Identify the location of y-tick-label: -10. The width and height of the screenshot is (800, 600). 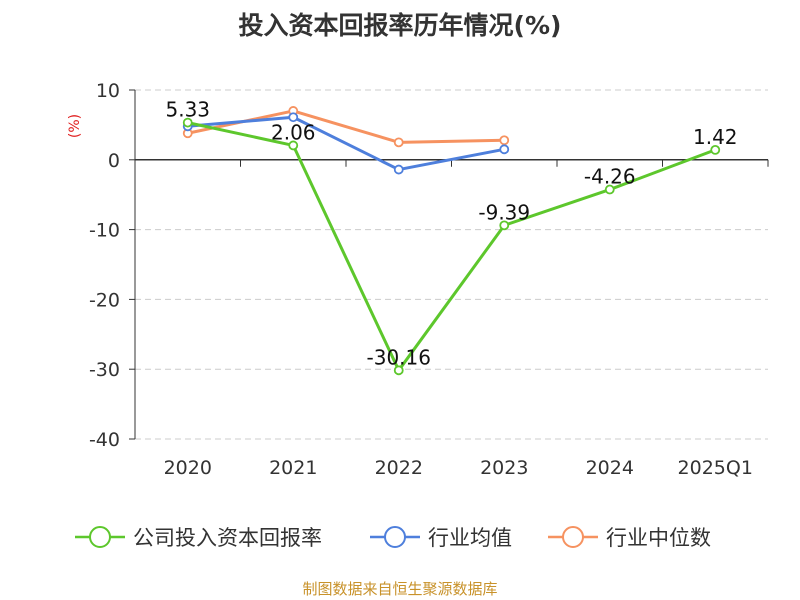
(104, 231).